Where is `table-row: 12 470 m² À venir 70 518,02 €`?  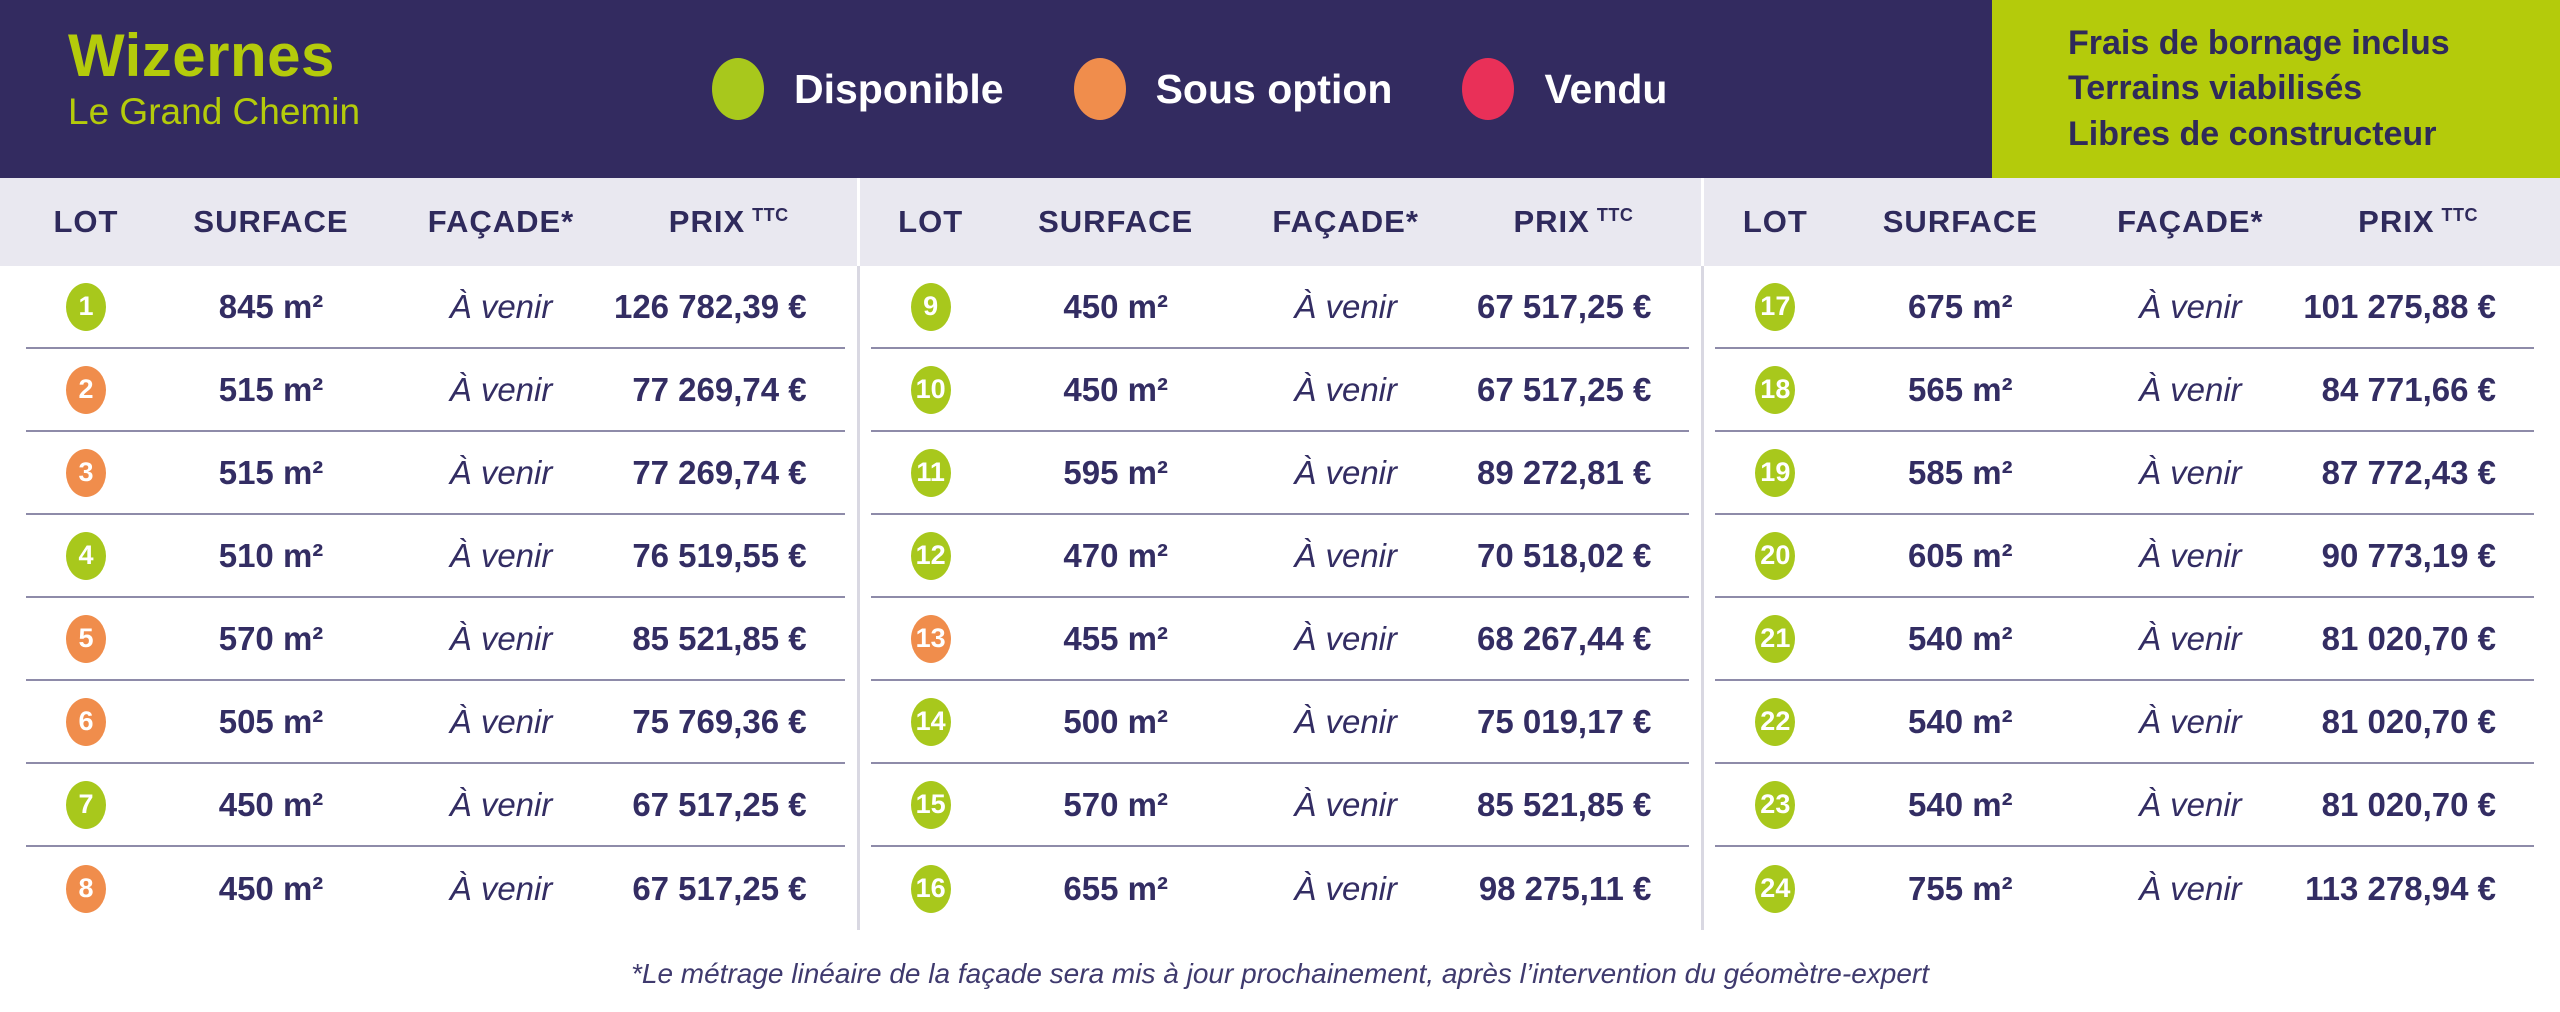 table-row: 12 470 m² À venir 70 518,02 € is located at coordinates (1280, 556).